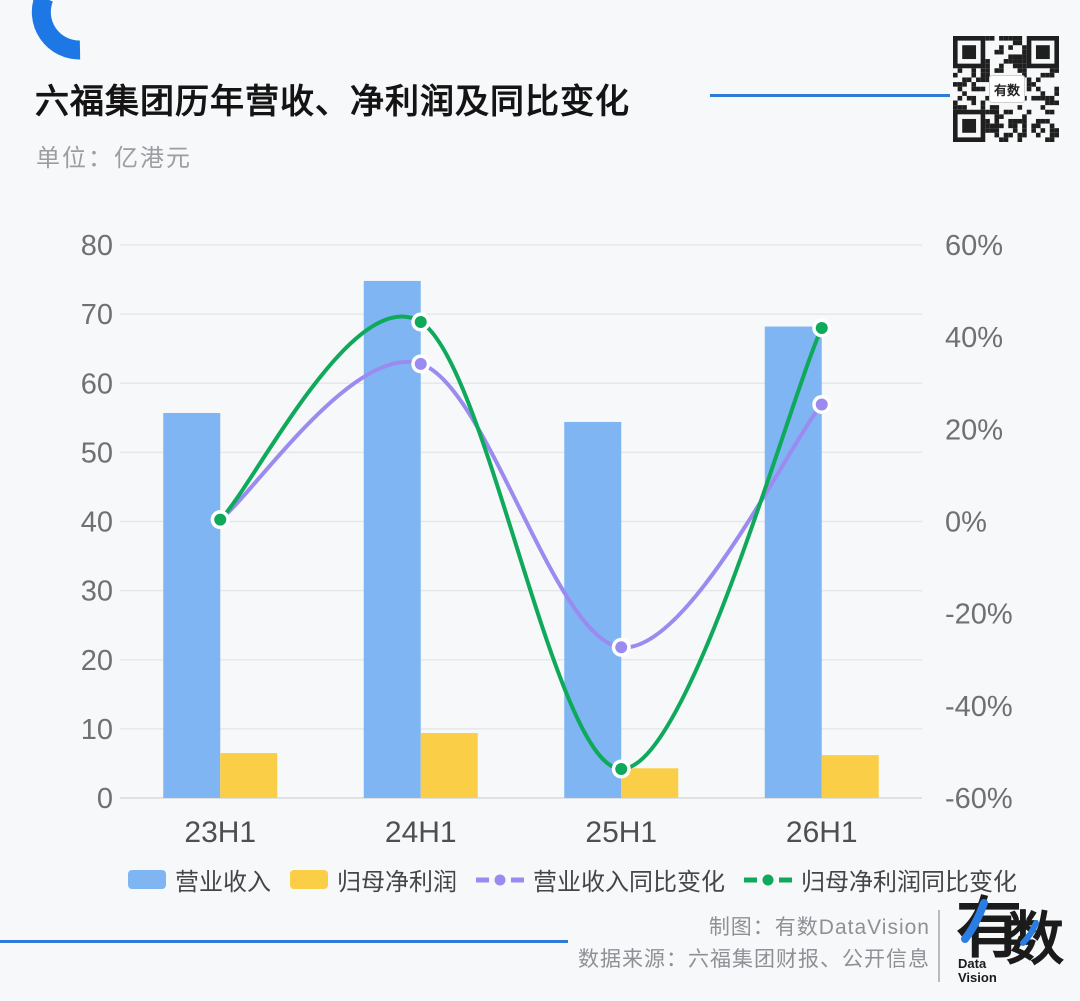  Describe the element at coordinates (97, 592) in the screenshot. I see `left-axis-tick-label: 30` at that location.